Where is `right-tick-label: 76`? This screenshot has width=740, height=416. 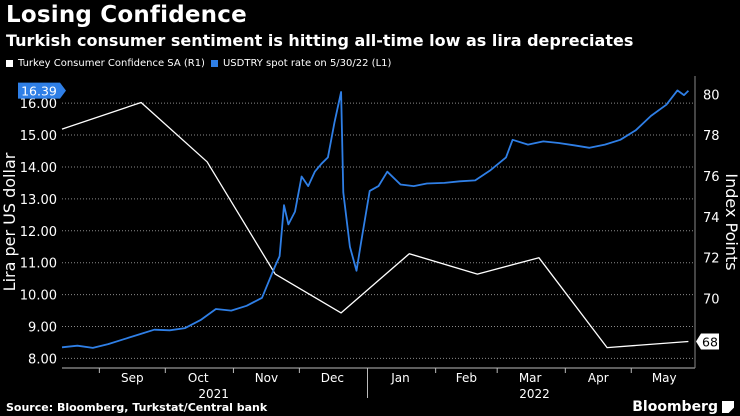
right-tick-label: 76 is located at coordinates (711, 177).